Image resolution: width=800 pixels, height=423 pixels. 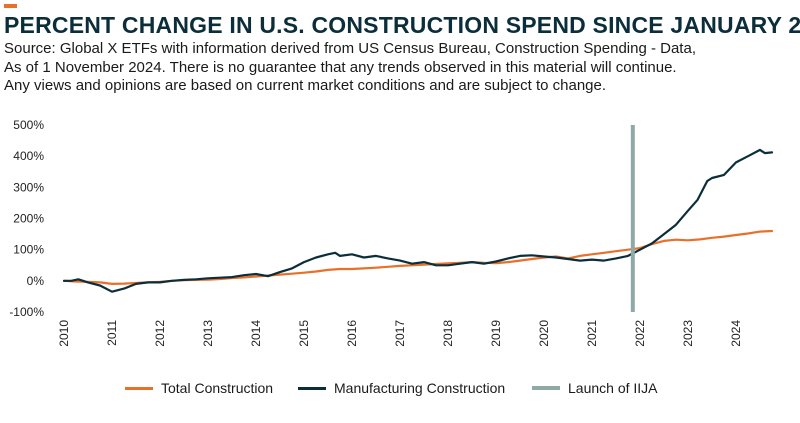 I want to click on x-tick-label: 2012, so click(x=160, y=333).